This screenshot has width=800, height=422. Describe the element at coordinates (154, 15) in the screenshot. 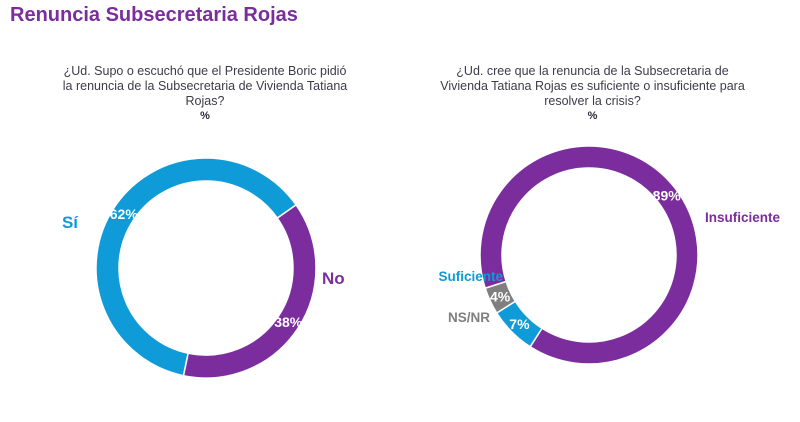

I see `page-title: Renuncia Subsecretaria Rojas` at that location.